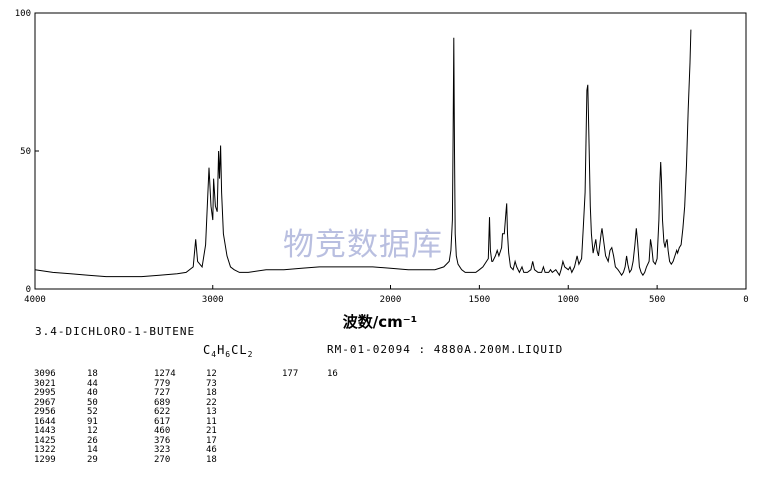 The height and width of the screenshot is (477, 761). I want to click on reference-info: RM-01-02094 : 4880A.200M.LIQUID, so click(445, 349).